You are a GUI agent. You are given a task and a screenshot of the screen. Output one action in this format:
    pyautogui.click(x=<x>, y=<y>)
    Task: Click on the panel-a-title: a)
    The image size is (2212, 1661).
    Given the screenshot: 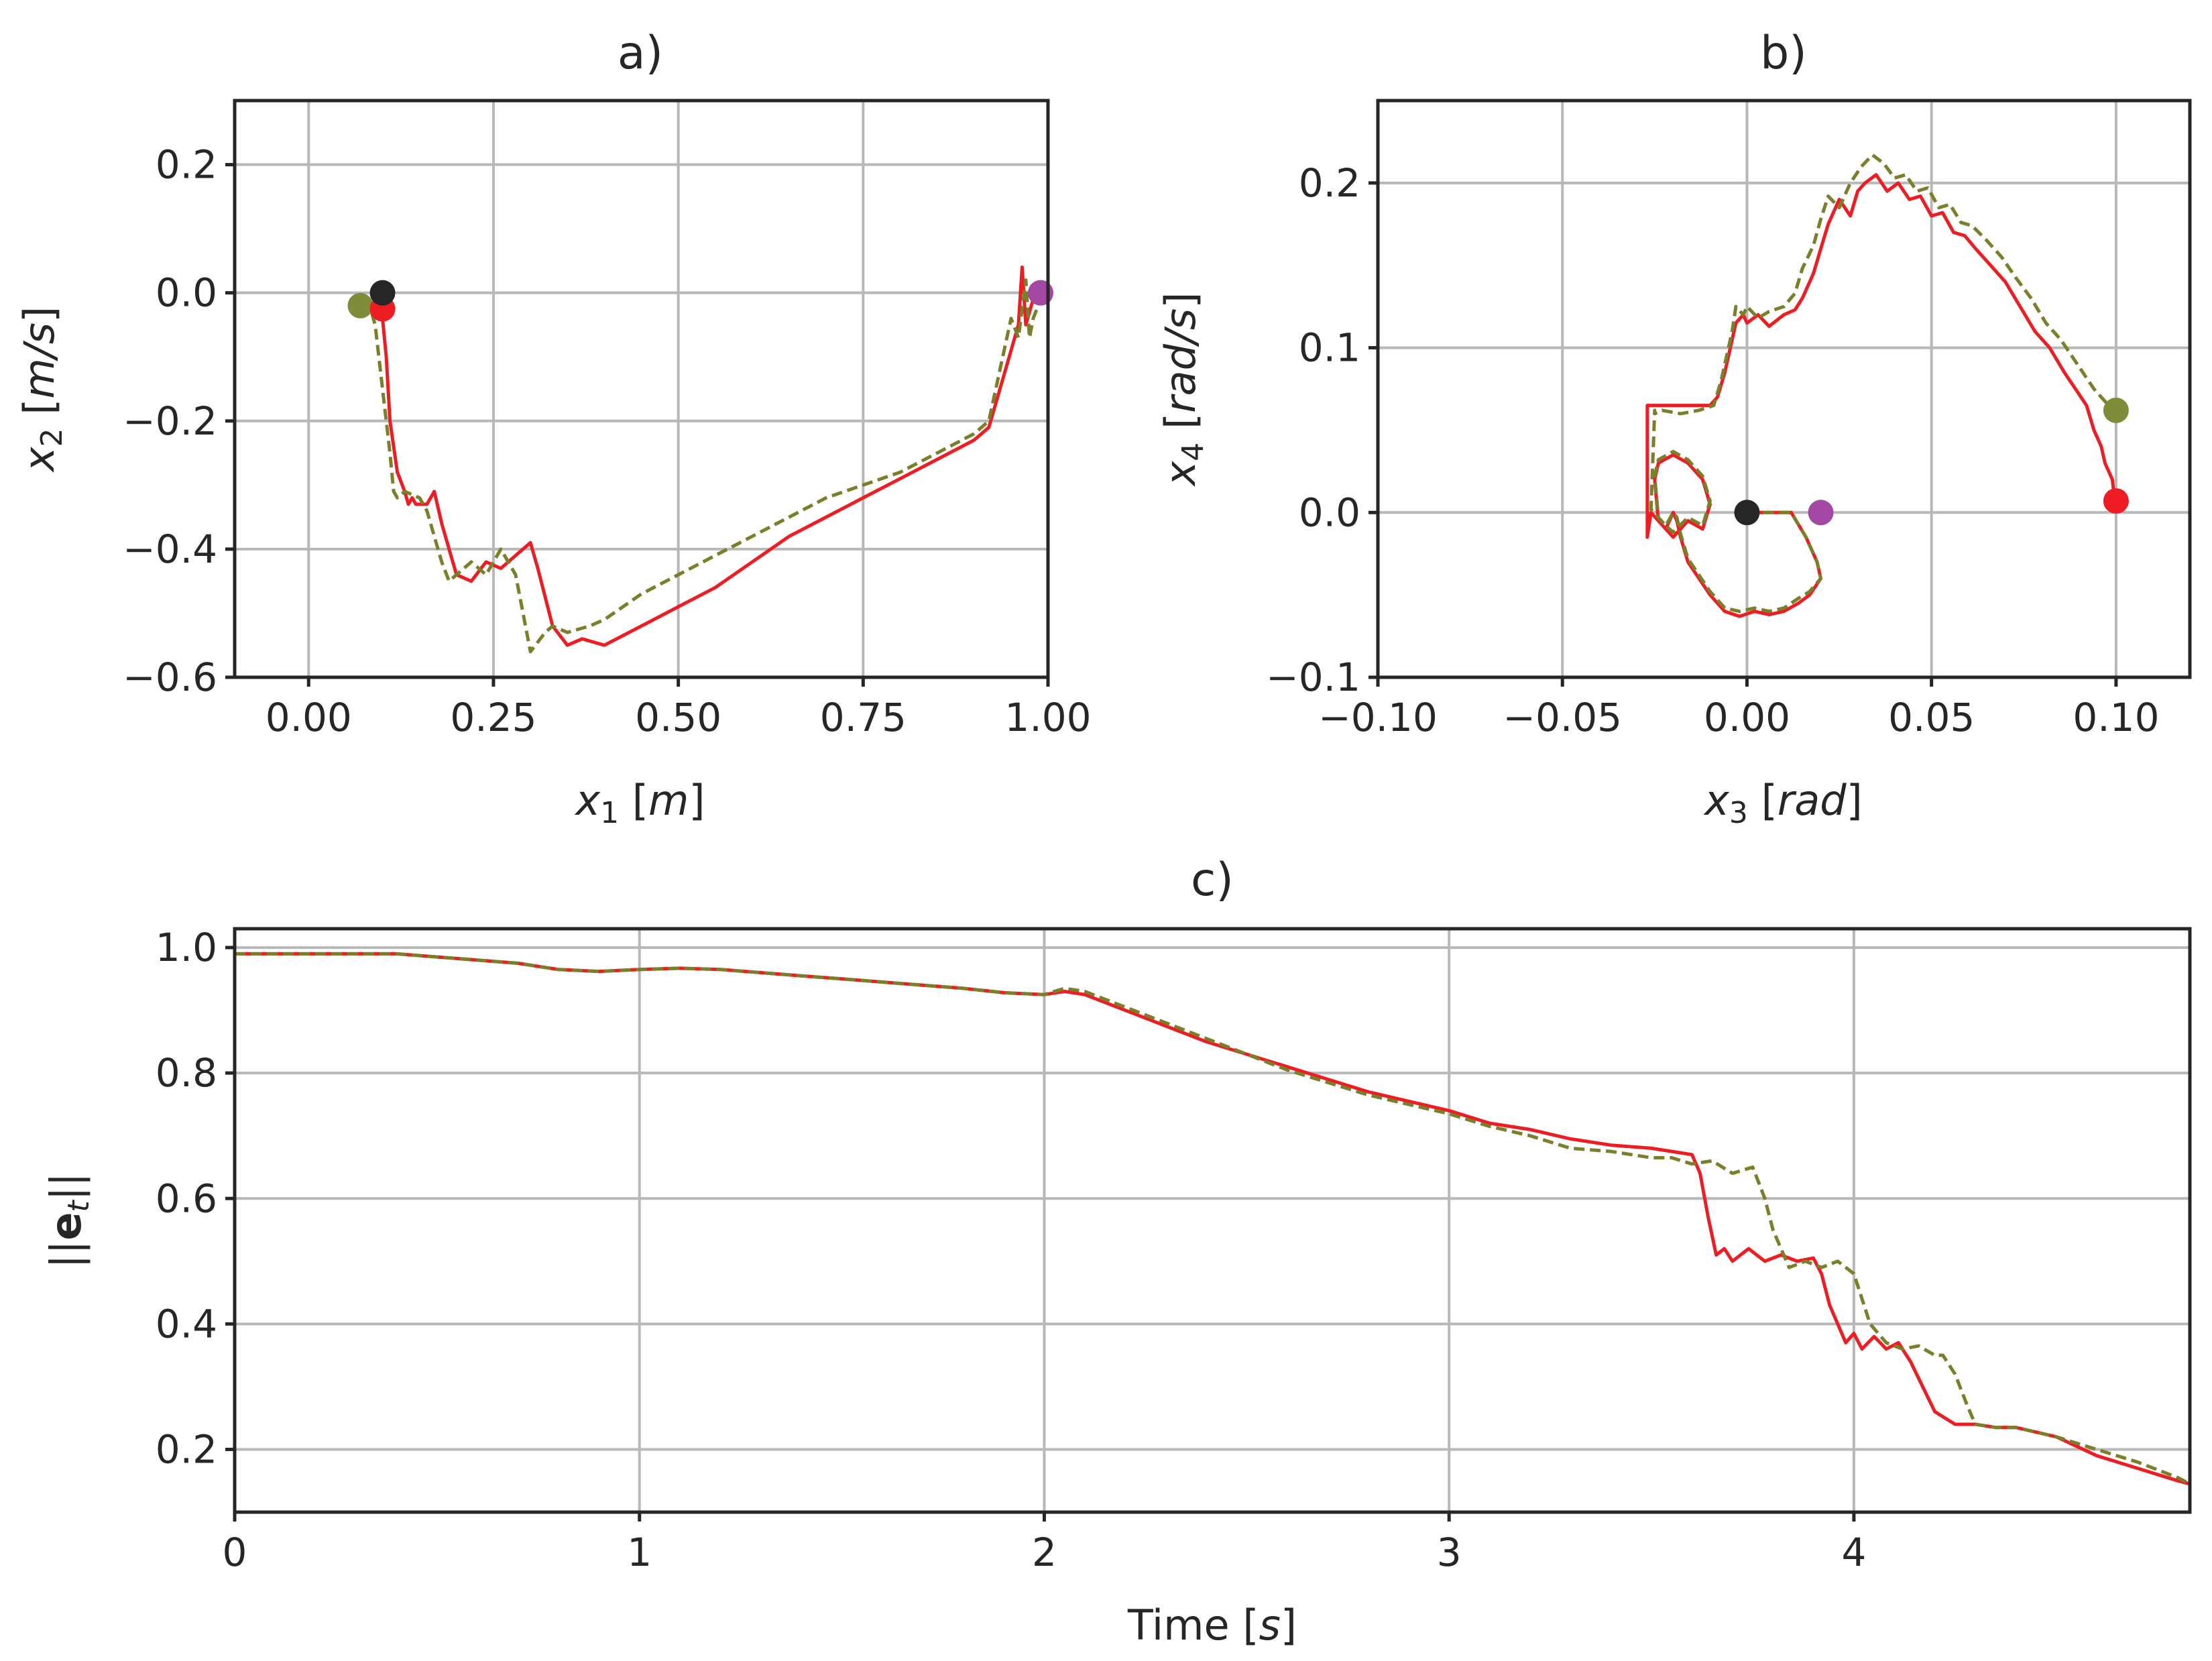 What is the action you would take?
    pyautogui.click(x=640, y=53)
    